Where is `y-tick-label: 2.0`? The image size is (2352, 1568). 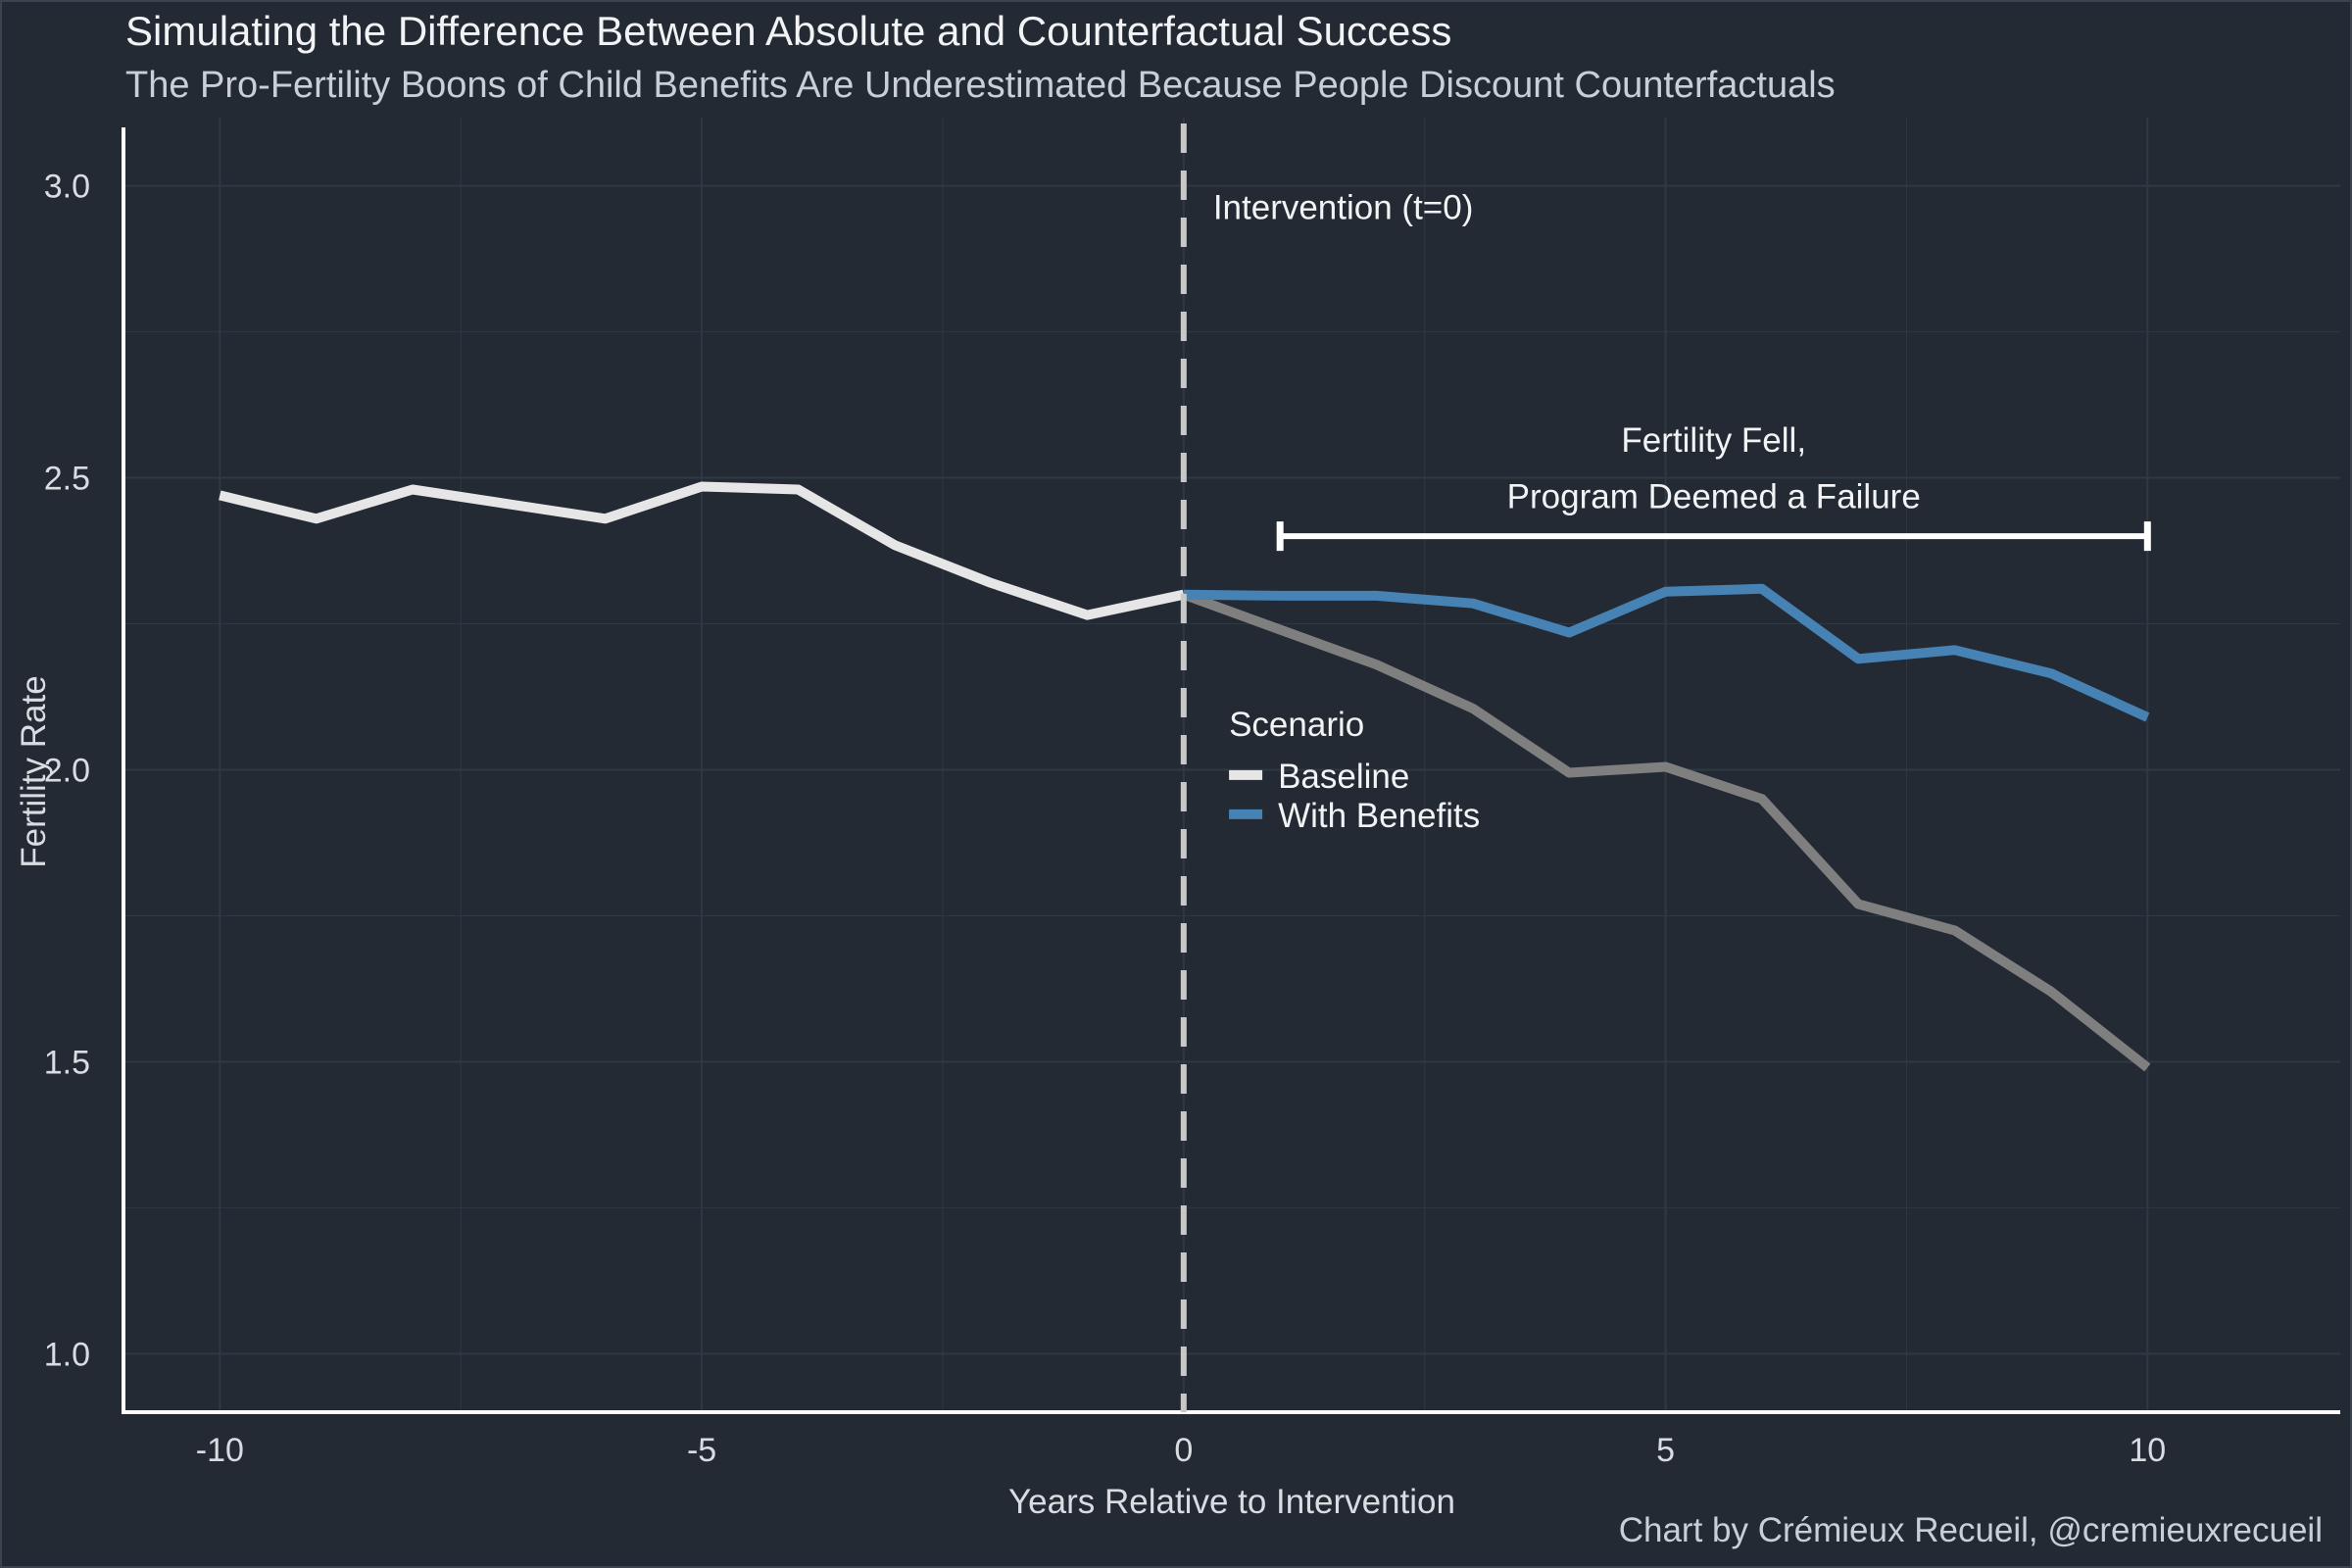 y-tick-label: 2.0 is located at coordinates (67, 771).